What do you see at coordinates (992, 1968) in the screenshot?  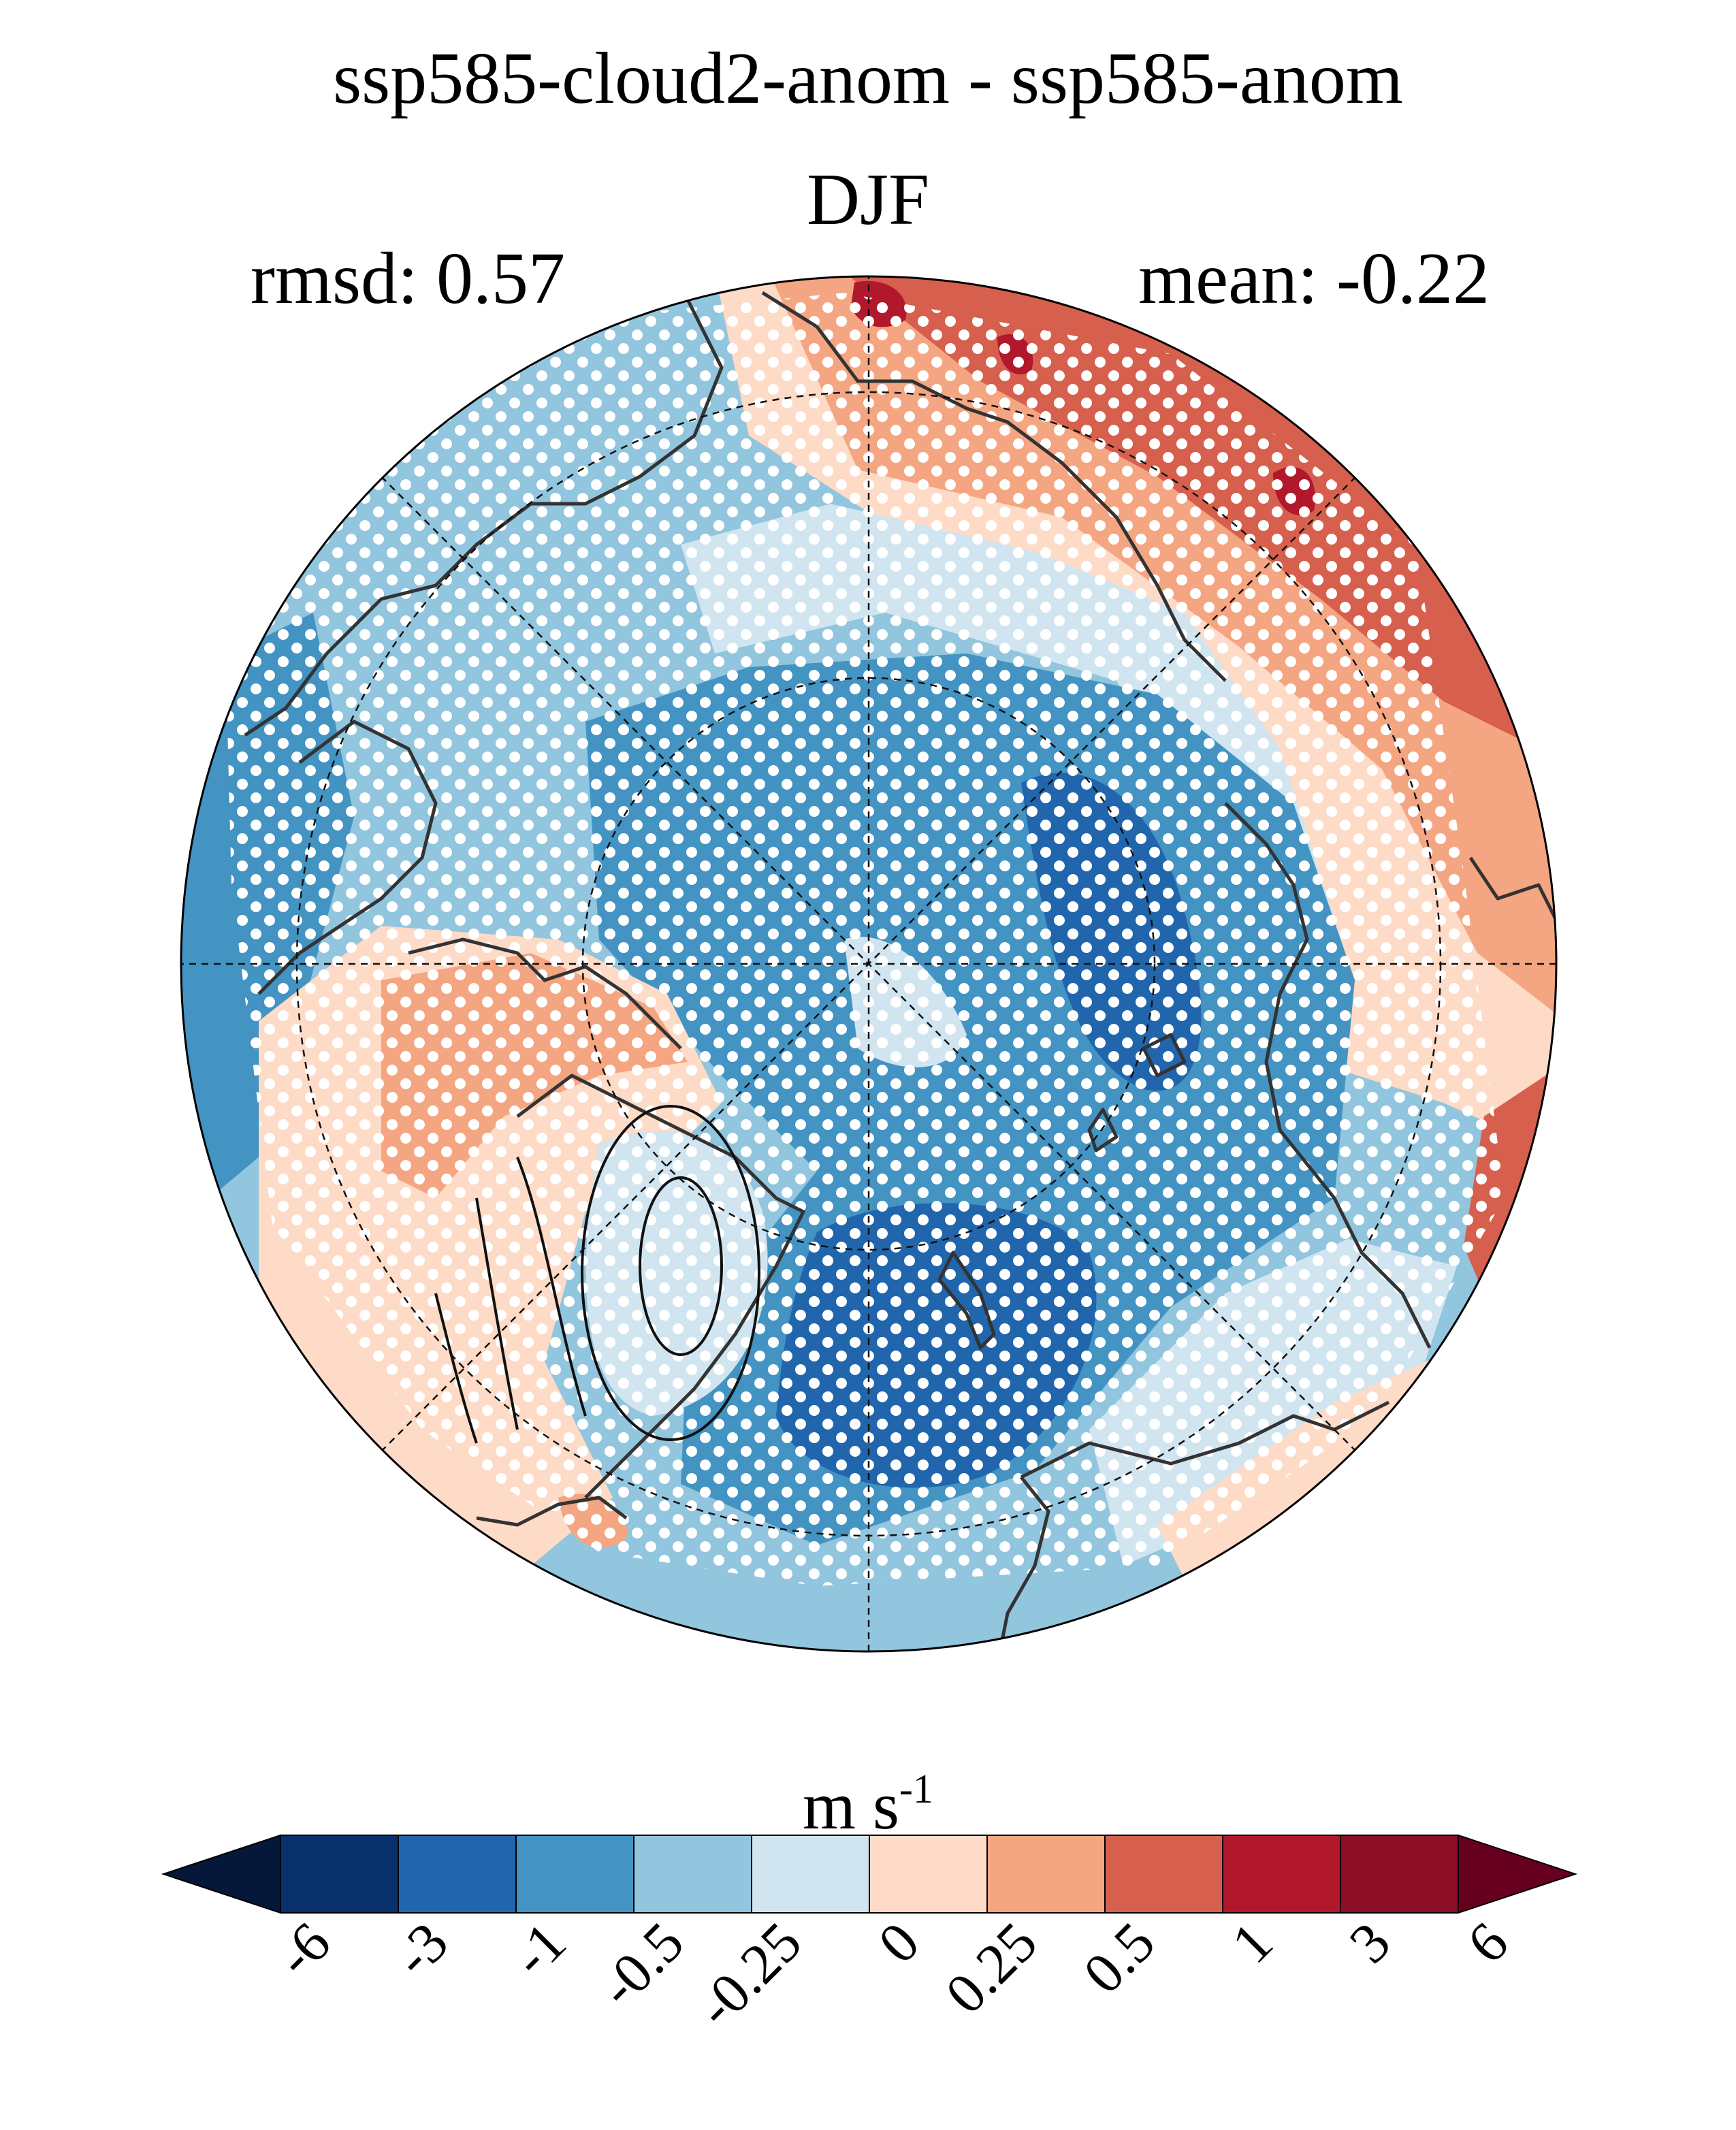 I see `colorbar-tick-label: 0.25` at bounding box center [992, 1968].